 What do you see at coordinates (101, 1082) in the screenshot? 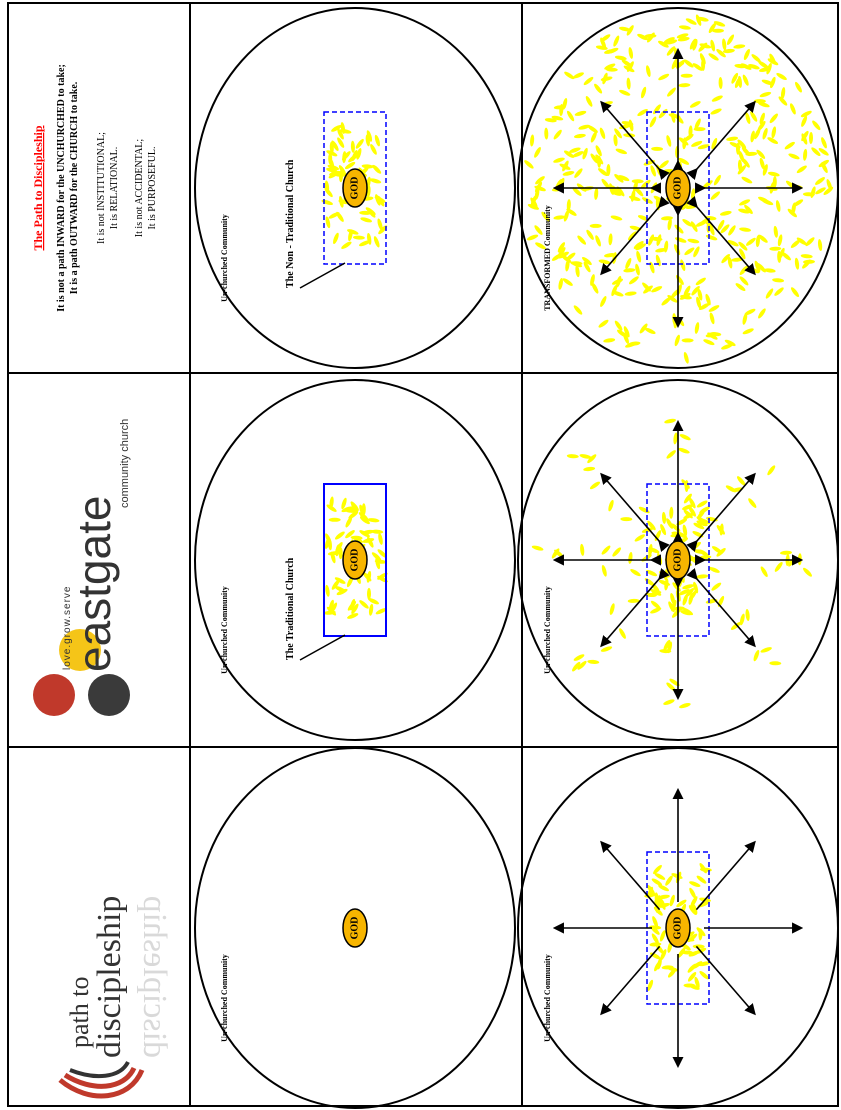
I see `swirl-logo-mark` at bounding box center [101, 1082].